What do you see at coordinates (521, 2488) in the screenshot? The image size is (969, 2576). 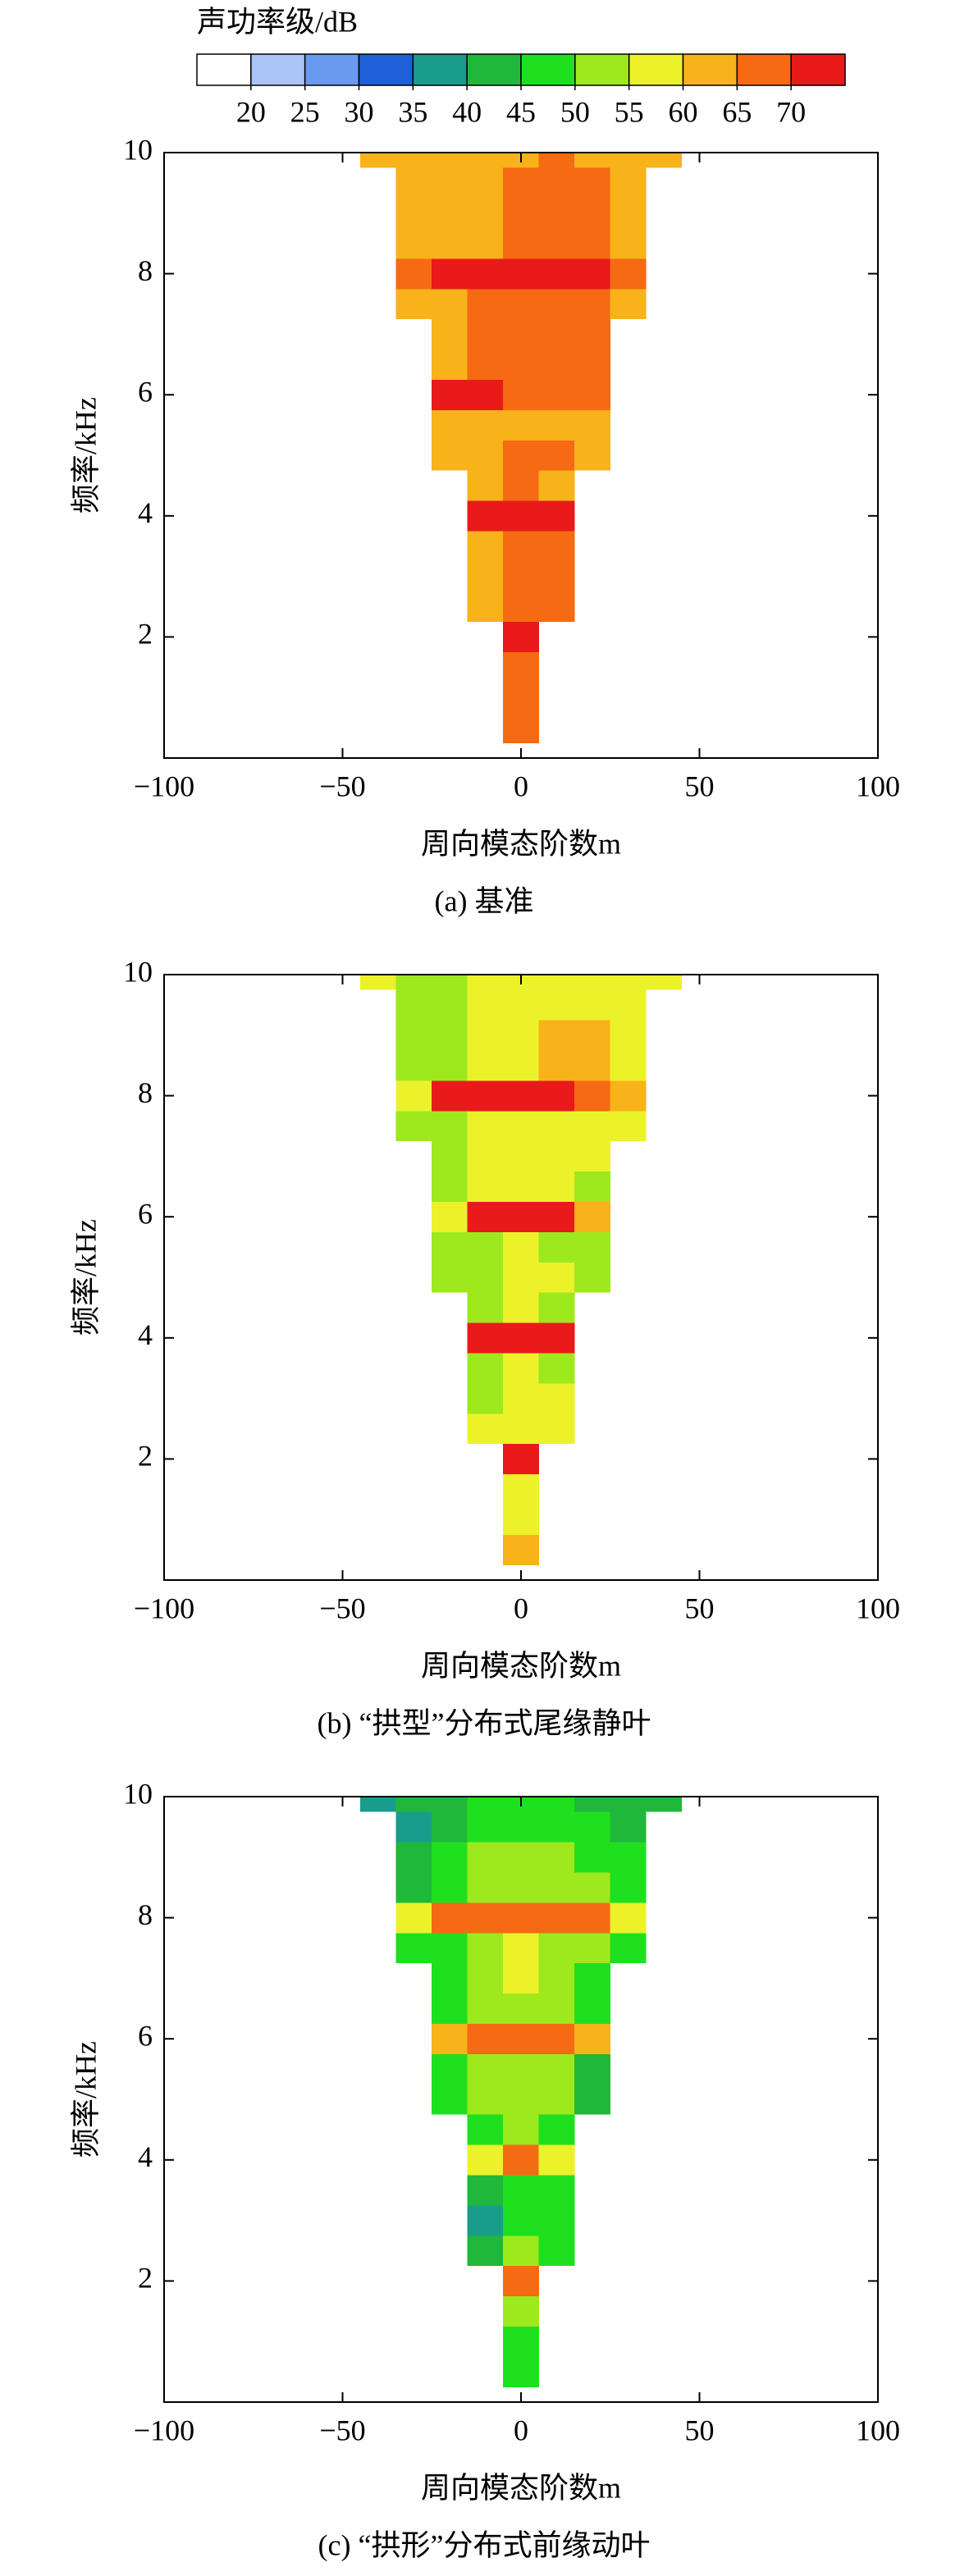 I see `x-axis-label: 周向模态阶数m` at bounding box center [521, 2488].